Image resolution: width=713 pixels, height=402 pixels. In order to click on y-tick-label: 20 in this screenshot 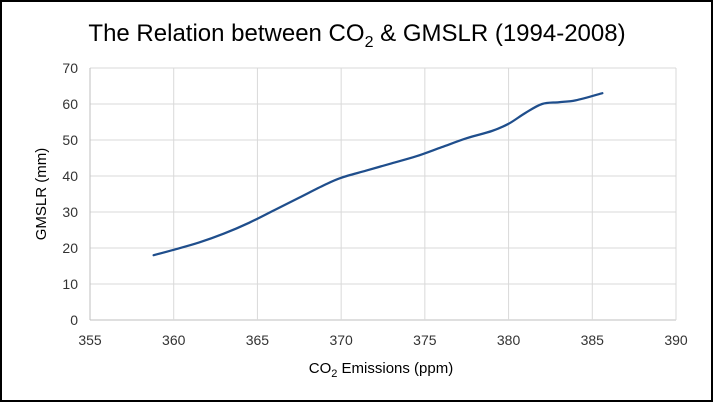, I will do `click(70, 248)`.